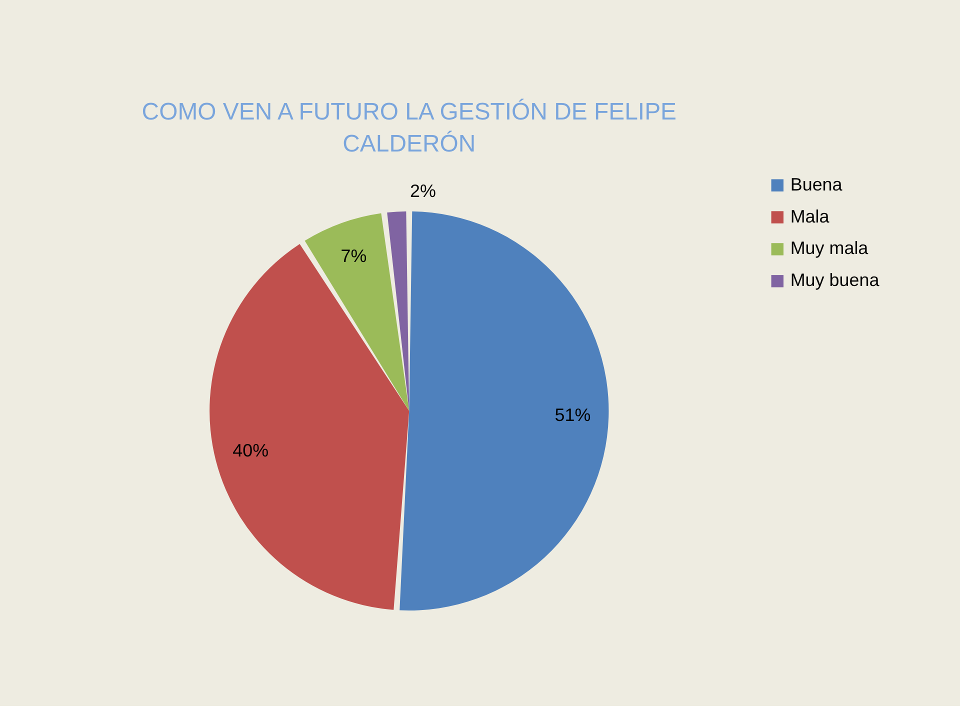 The width and height of the screenshot is (960, 720). I want to click on legend-label: Muy buena, so click(835, 280).